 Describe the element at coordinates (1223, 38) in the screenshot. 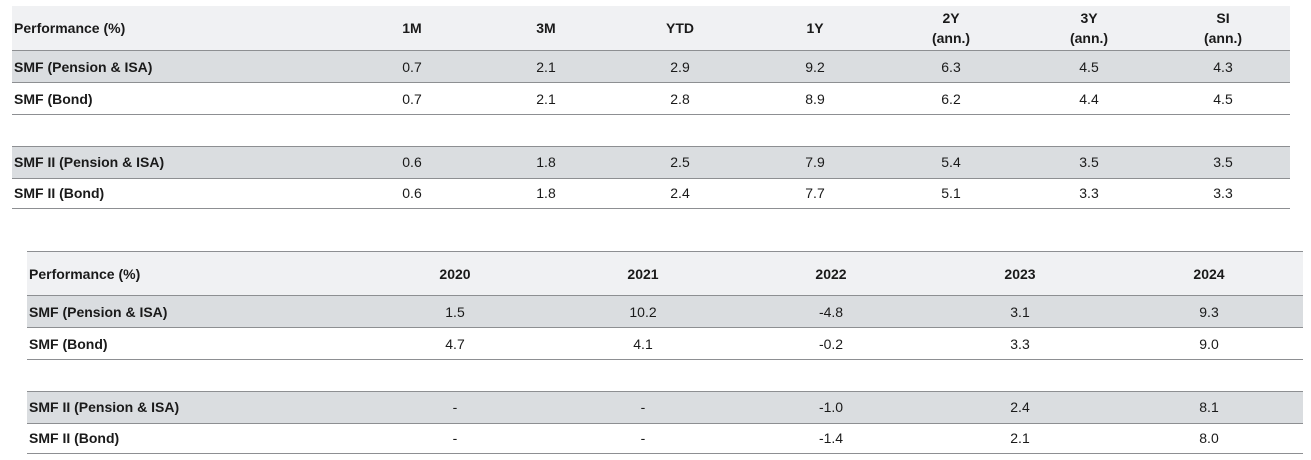

I see `header-col-6-line2: (ann.)` at that location.